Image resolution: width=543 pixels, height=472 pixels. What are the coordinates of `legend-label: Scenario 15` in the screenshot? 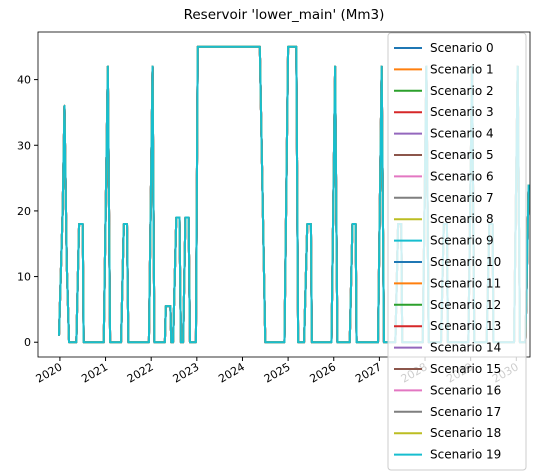 It's located at (465, 369).